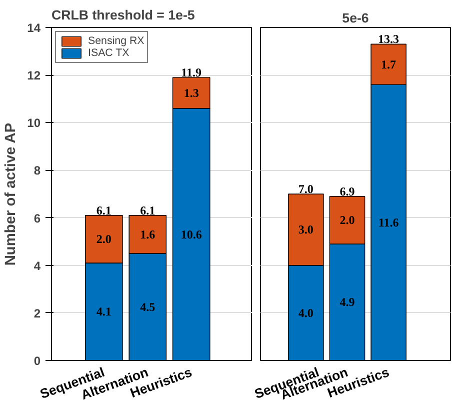 Image resolution: width=458 pixels, height=412 pixels. Describe the element at coordinates (306, 229) in the screenshot. I see `data-label: 3.0` at that location.